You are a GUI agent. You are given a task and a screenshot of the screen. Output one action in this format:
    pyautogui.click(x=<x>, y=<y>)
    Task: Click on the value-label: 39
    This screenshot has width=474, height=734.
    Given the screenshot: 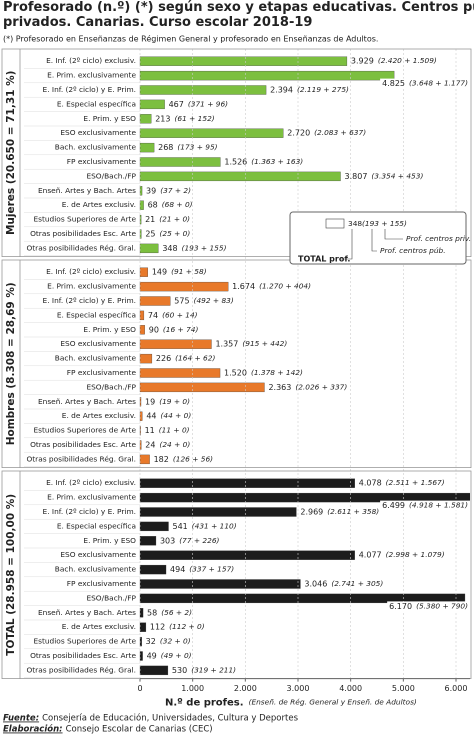 What is the action you would take?
    pyautogui.click(x=151, y=190)
    